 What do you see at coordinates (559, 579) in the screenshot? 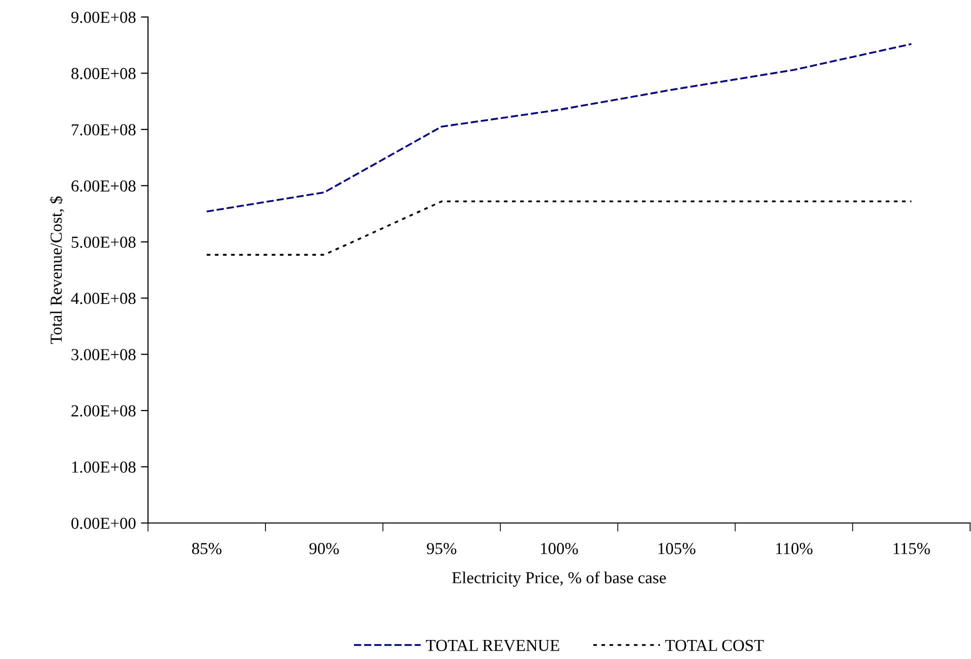
I see `x-axis-title: Electricity Price, % of base case` at bounding box center [559, 579].